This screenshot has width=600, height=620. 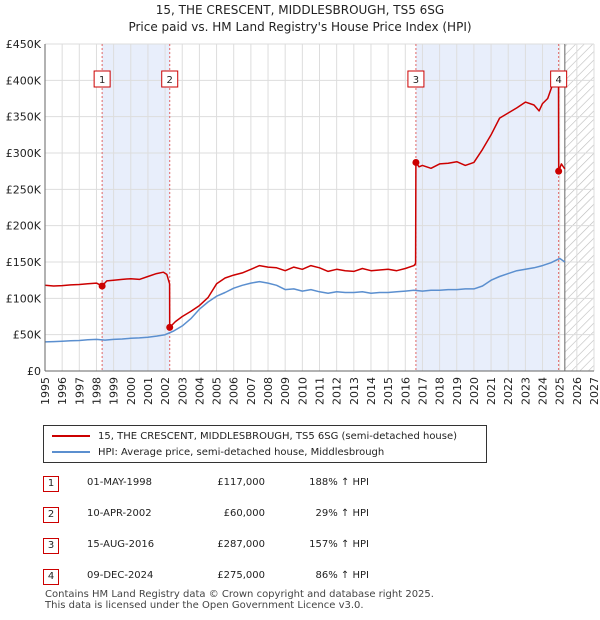 I want to click on x-tick-label: 2014, so click(x=371, y=391).